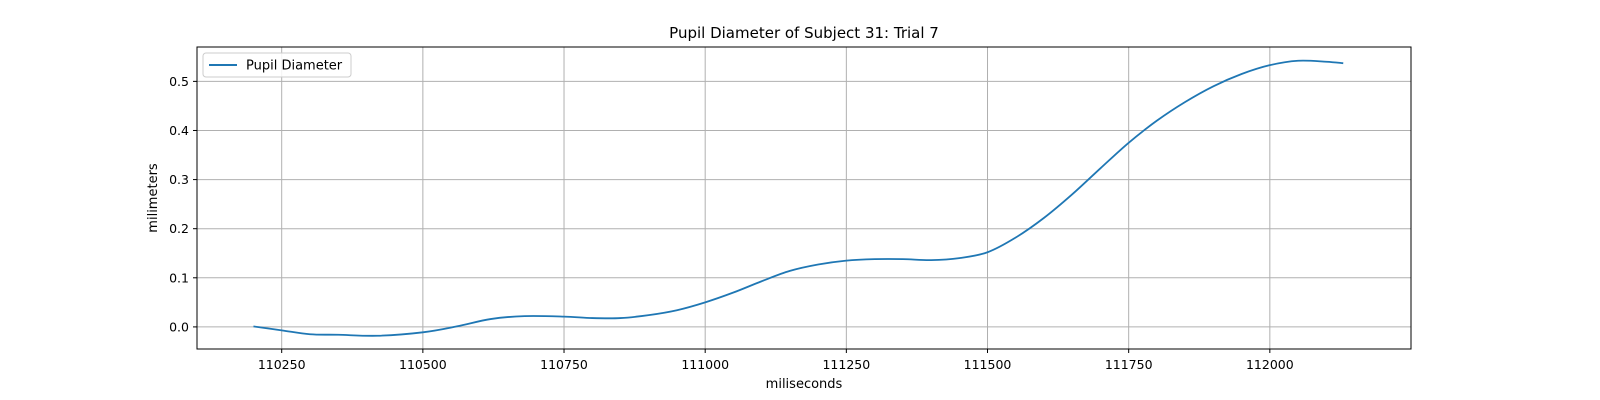 The height and width of the screenshot is (400, 1600). I want to click on x-tick-label: 110750, so click(564, 364).